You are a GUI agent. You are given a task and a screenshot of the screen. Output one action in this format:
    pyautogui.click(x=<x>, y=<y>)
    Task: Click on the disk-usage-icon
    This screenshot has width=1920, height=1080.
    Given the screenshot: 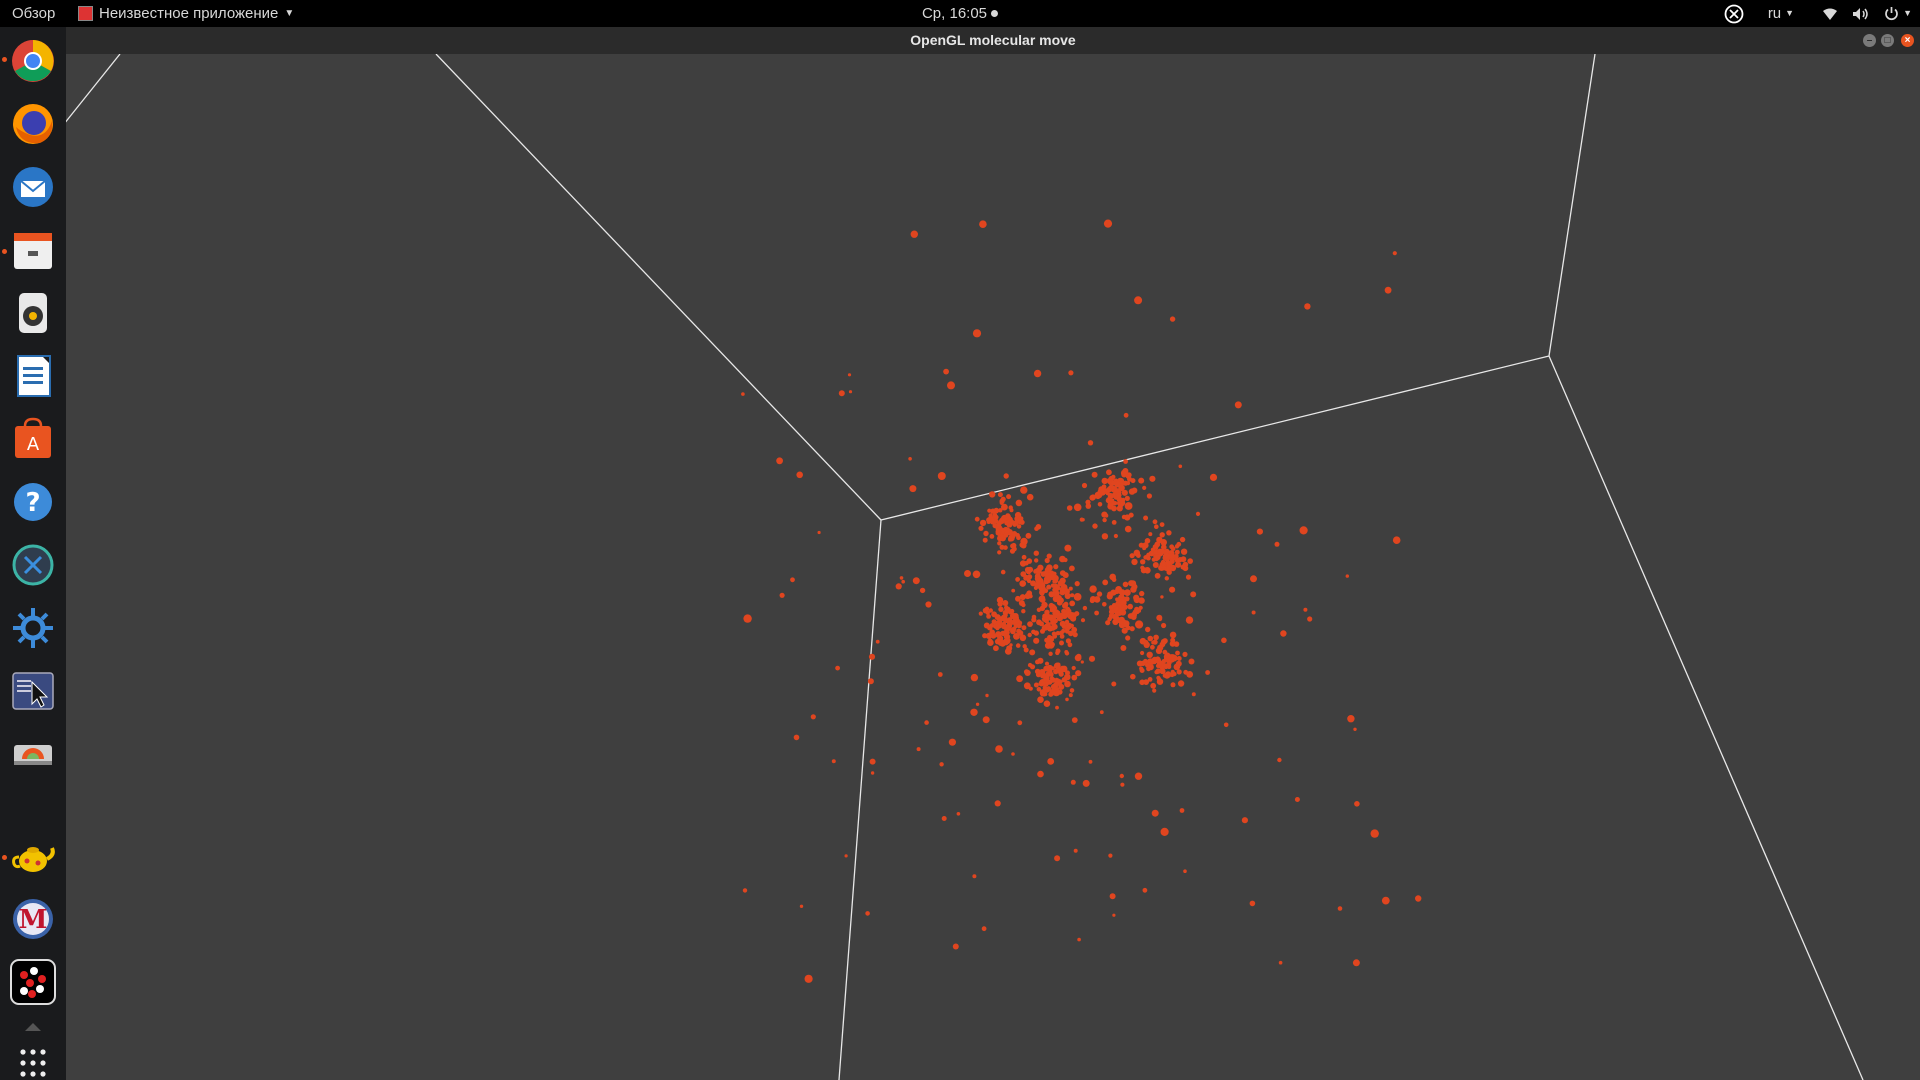 What is the action you would take?
    pyautogui.click(x=33, y=754)
    